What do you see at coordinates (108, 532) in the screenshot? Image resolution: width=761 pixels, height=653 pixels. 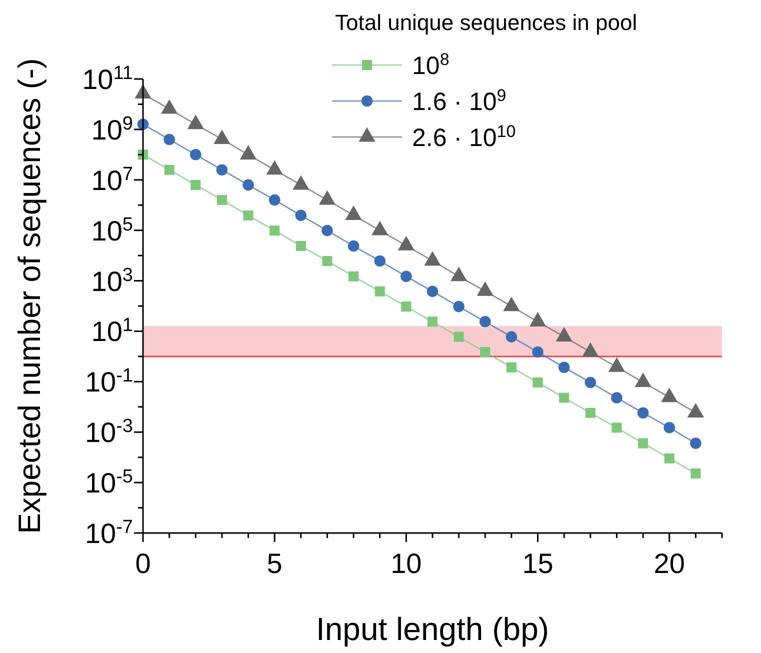 I see `y-tick-label: 10$^{-7}$` at bounding box center [108, 532].